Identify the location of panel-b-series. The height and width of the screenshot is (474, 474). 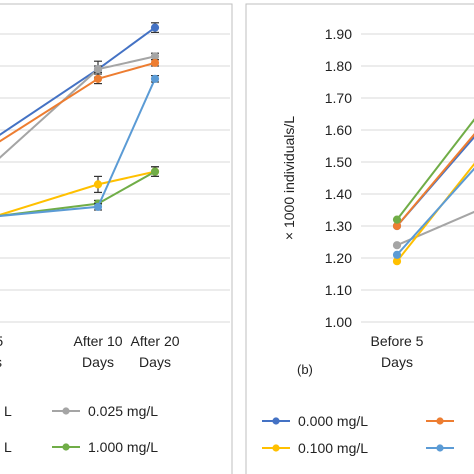
(433, 192).